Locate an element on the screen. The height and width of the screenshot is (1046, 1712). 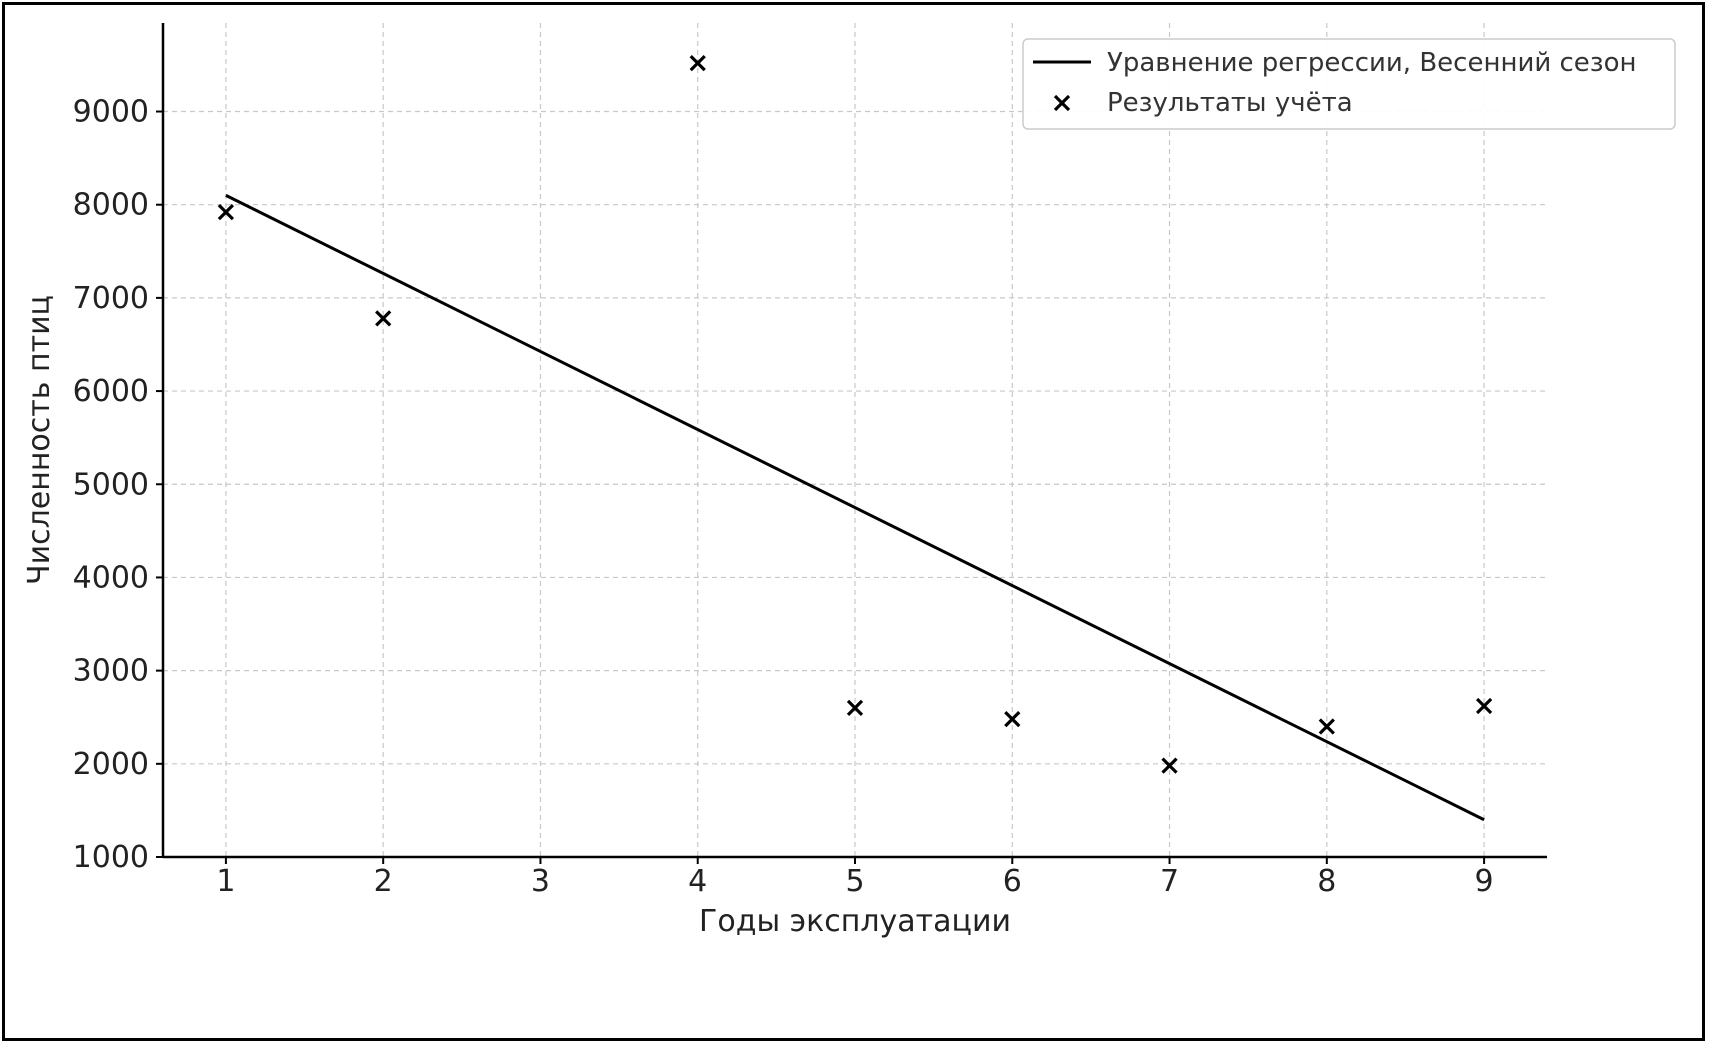
y-tick-label-1000: 1000 is located at coordinates (111, 857).